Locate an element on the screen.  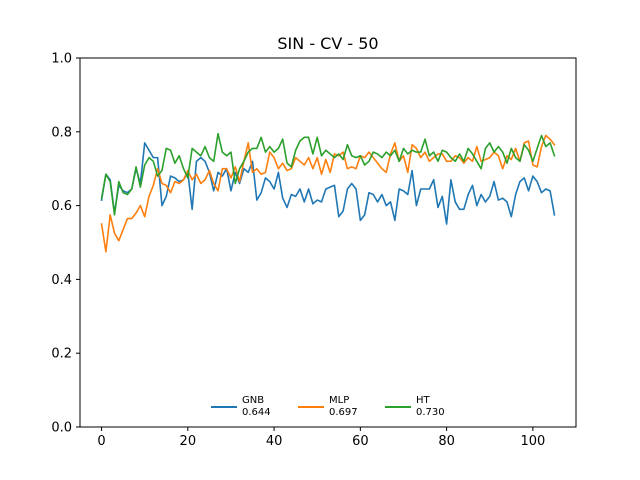
y-tick-label: 0.6 is located at coordinates (61, 206).